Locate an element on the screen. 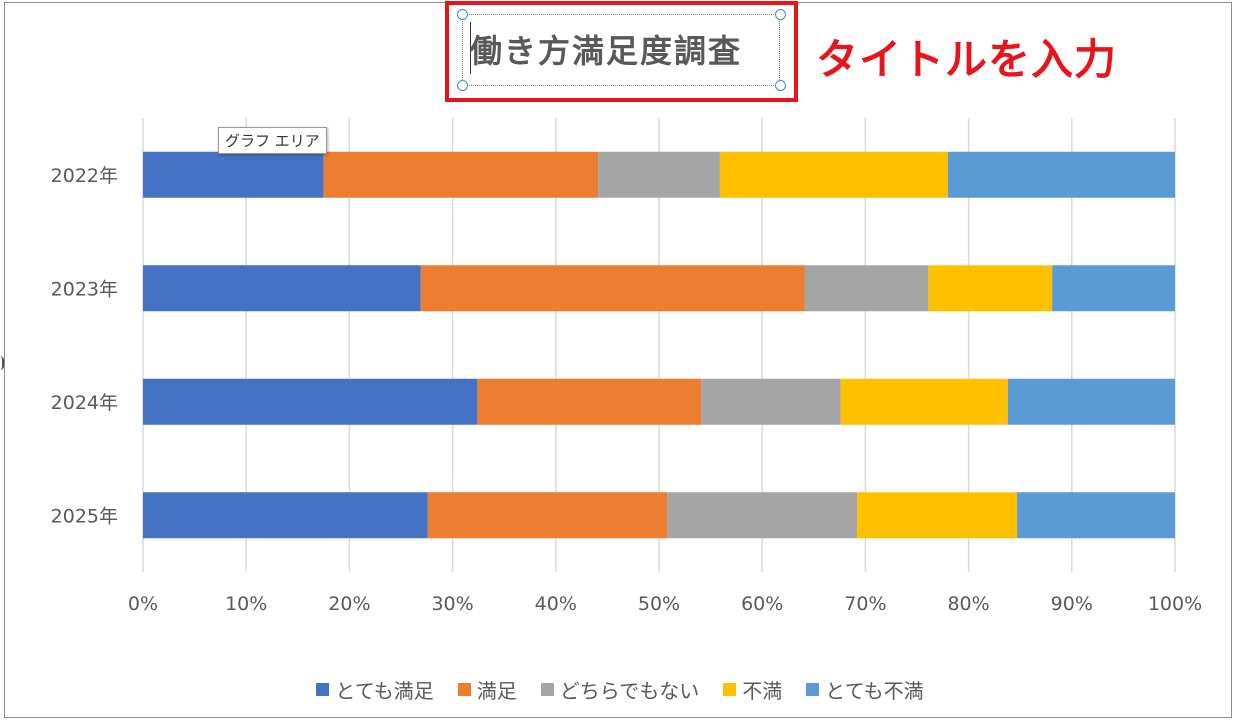 This screenshot has height=725, width=1240. legend-item: どちらでもない is located at coordinates (620, 689).